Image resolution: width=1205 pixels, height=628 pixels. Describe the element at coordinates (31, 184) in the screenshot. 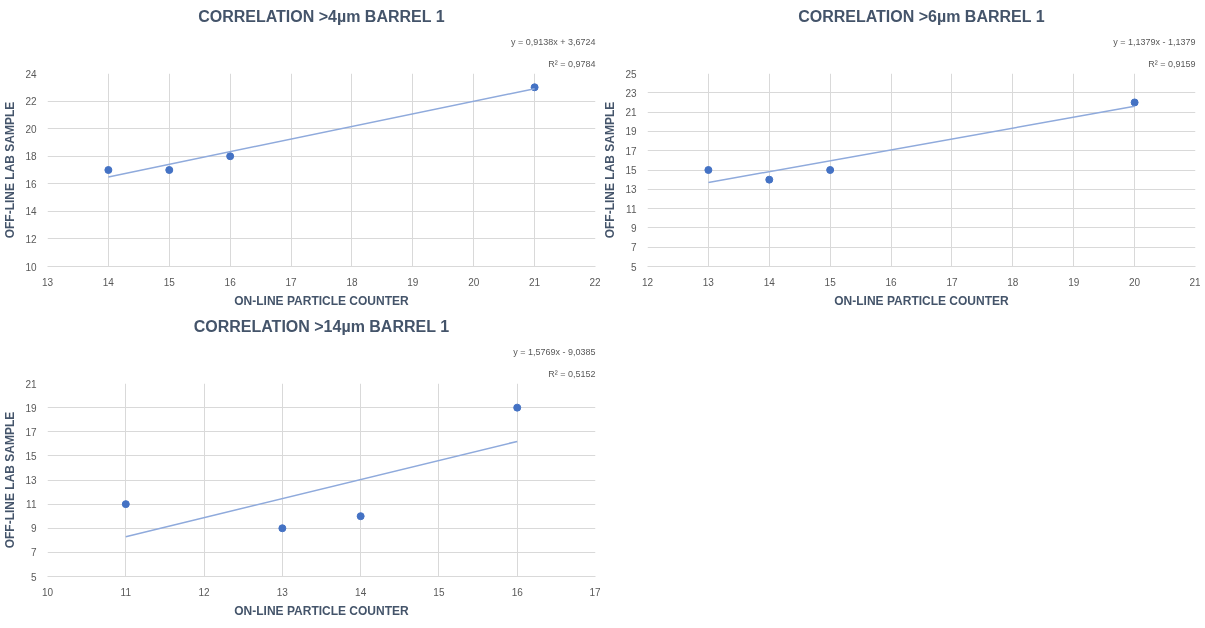

I see `y-tick-label: 16` at that location.